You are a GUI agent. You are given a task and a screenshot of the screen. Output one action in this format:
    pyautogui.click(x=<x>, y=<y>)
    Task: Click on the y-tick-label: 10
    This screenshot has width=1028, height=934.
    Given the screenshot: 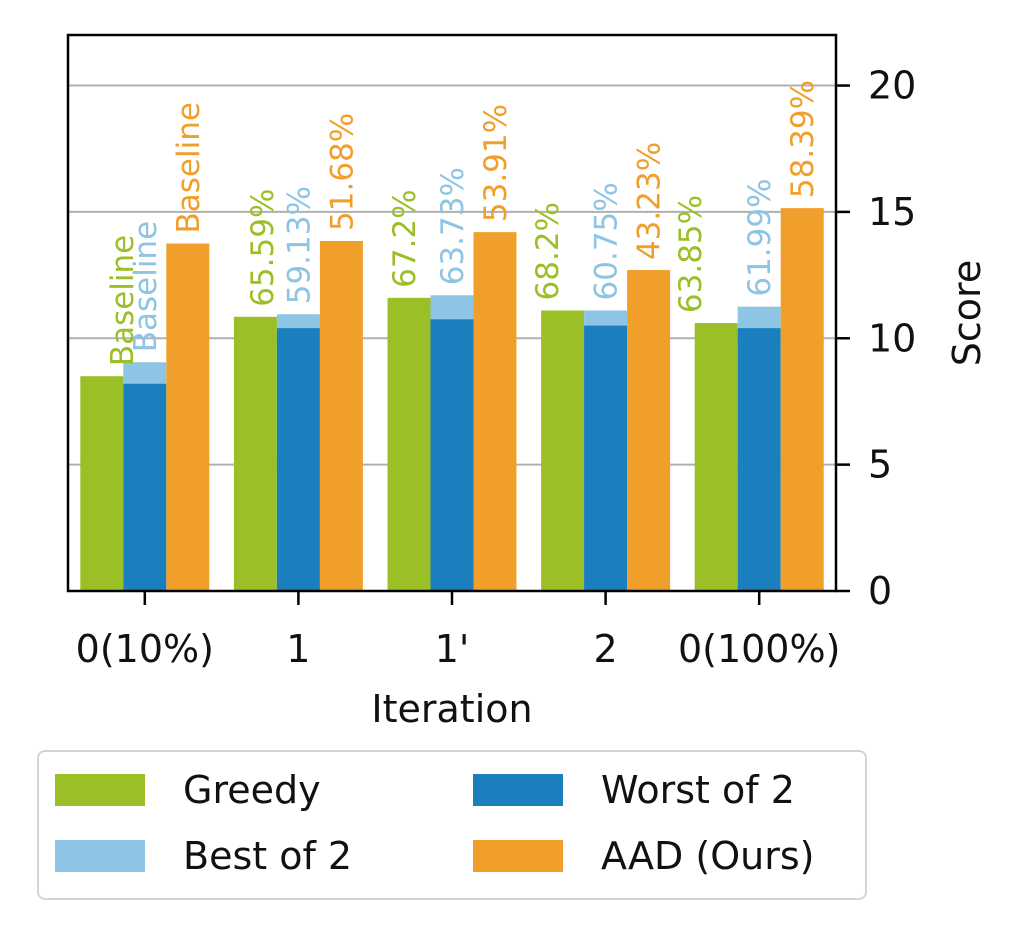 What is the action you would take?
    pyautogui.click(x=892, y=338)
    